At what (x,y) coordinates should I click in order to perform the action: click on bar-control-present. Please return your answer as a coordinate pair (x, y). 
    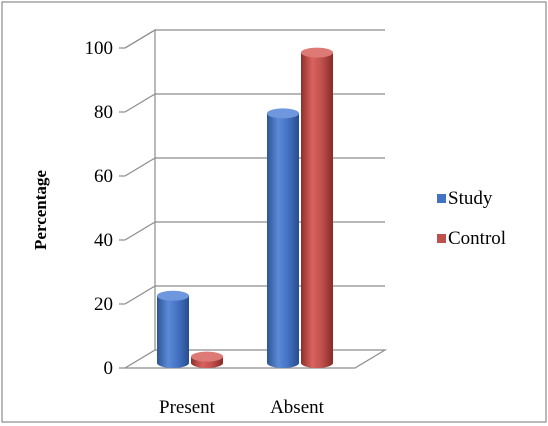
    Looking at the image, I should click on (207, 359).